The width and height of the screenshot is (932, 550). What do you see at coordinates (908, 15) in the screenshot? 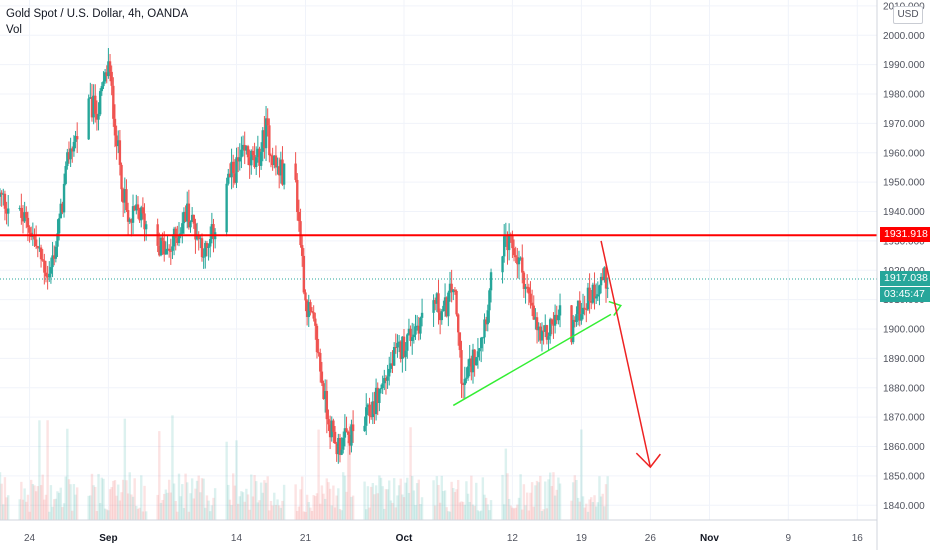
I see `currency-button: USD` at bounding box center [908, 15].